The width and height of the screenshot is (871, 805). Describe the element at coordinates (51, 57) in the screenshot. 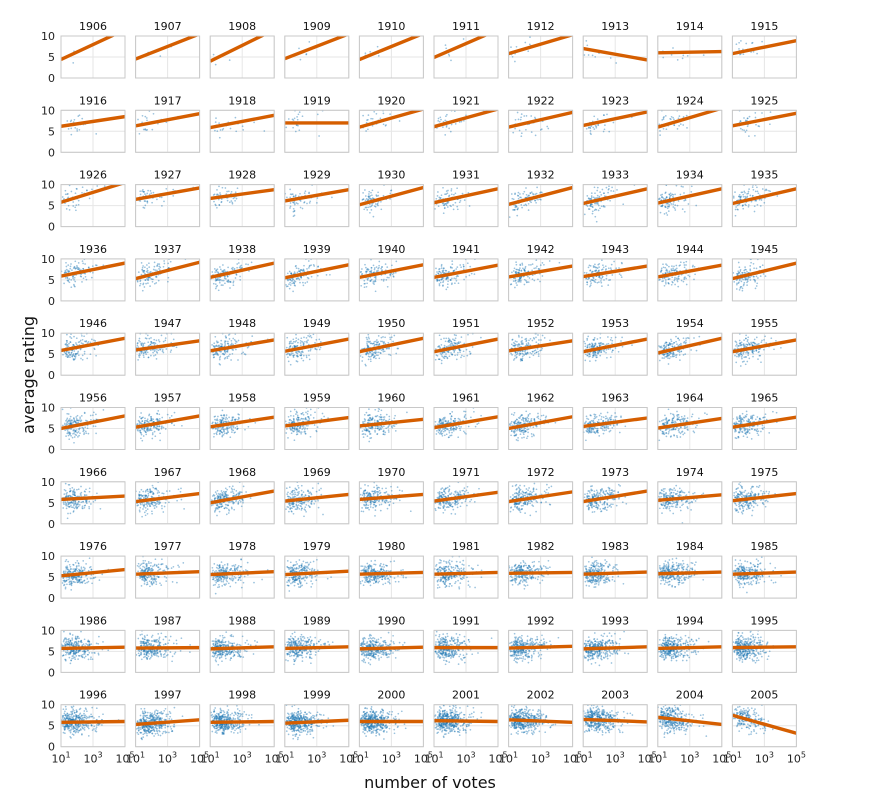

I see `y-tick-label: 5` at that location.